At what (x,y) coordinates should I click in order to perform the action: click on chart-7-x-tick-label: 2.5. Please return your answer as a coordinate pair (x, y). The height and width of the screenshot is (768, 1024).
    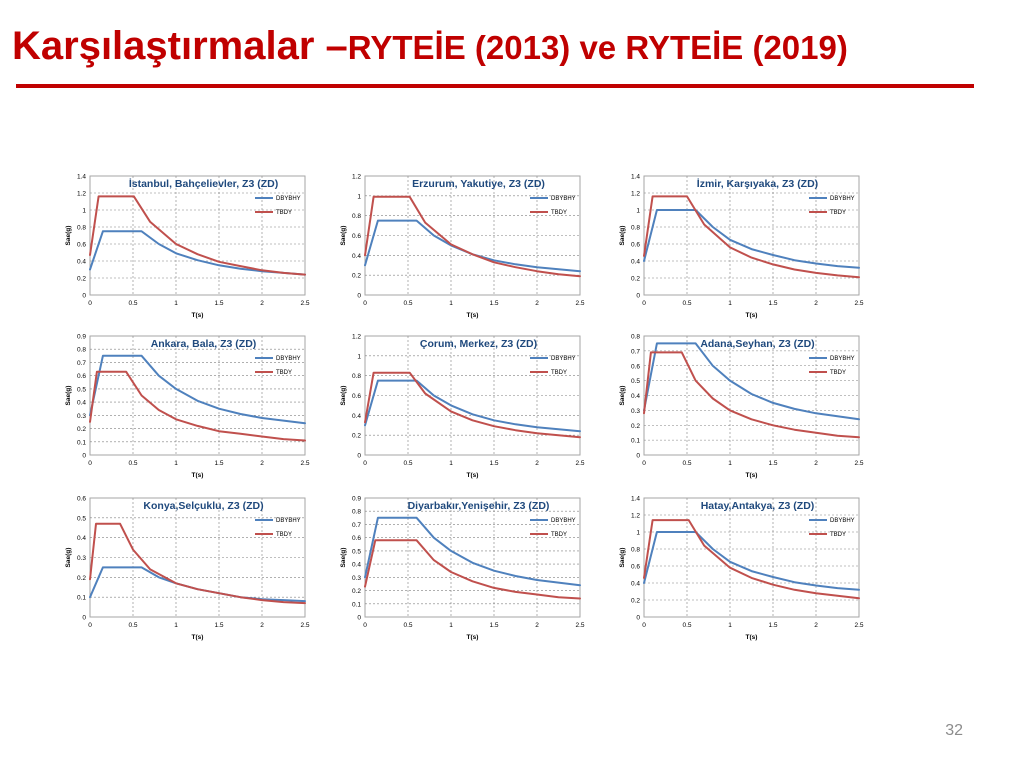
    Looking at the image, I should click on (304, 625).